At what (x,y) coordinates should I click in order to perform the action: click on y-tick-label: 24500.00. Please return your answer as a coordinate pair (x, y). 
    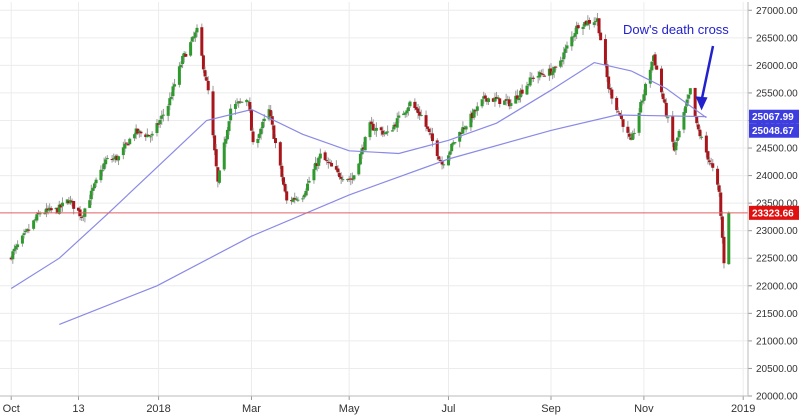
    Looking at the image, I should click on (777, 149).